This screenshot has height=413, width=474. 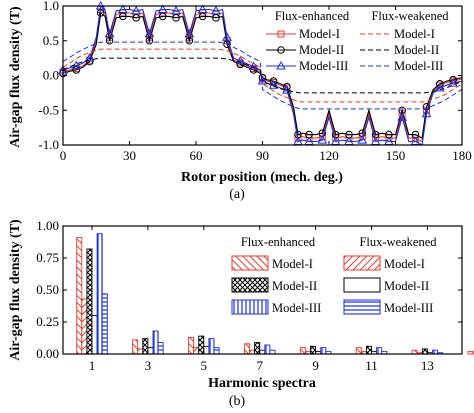 I want to click on y-tick-label: -0.5, so click(x=48, y=109).